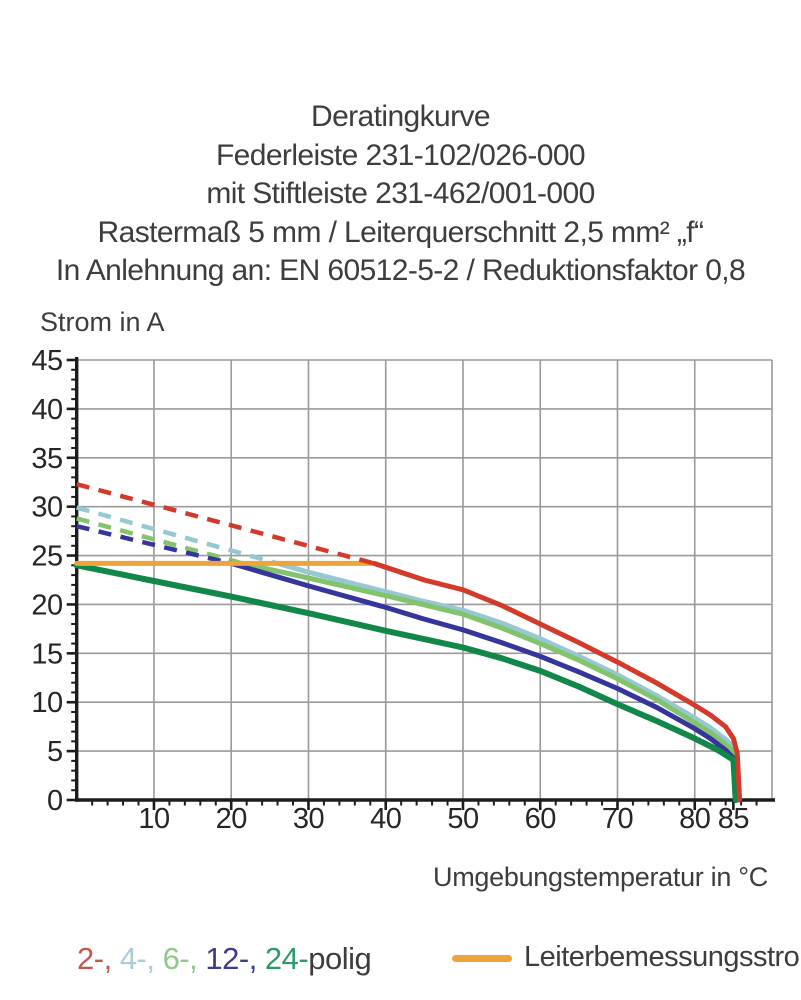 The width and height of the screenshot is (801, 1000). I want to click on y-tick-label: 10, so click(46, 703).